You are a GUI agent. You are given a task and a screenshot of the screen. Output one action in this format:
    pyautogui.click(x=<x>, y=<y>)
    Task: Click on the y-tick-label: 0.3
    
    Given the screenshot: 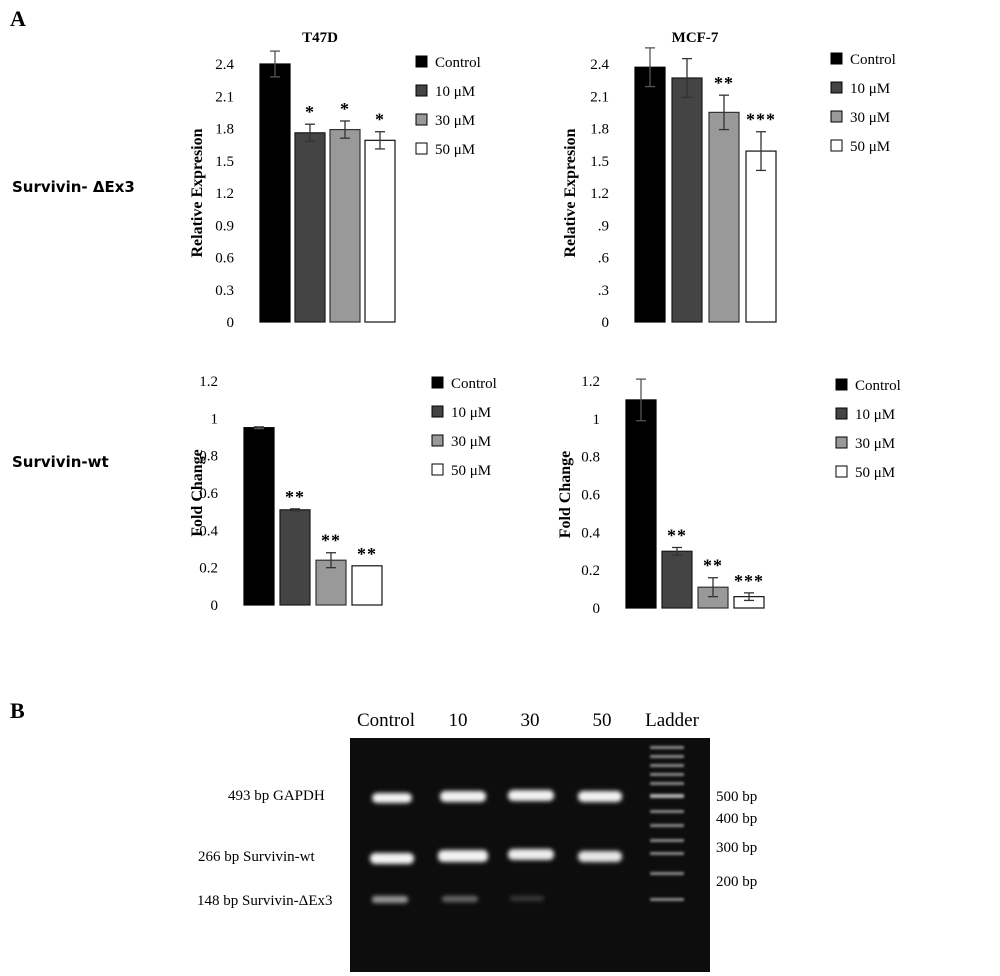 What is the action you would take?
    pyautogui.click(x=224, y=291)
    